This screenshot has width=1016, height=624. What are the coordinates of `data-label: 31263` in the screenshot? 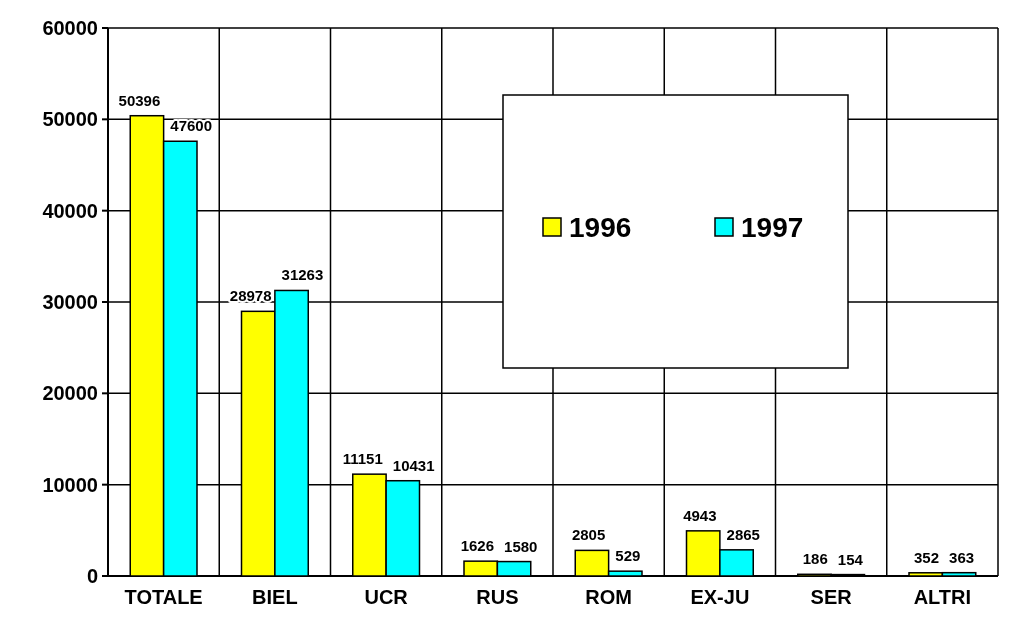 It's located at (302, 275).